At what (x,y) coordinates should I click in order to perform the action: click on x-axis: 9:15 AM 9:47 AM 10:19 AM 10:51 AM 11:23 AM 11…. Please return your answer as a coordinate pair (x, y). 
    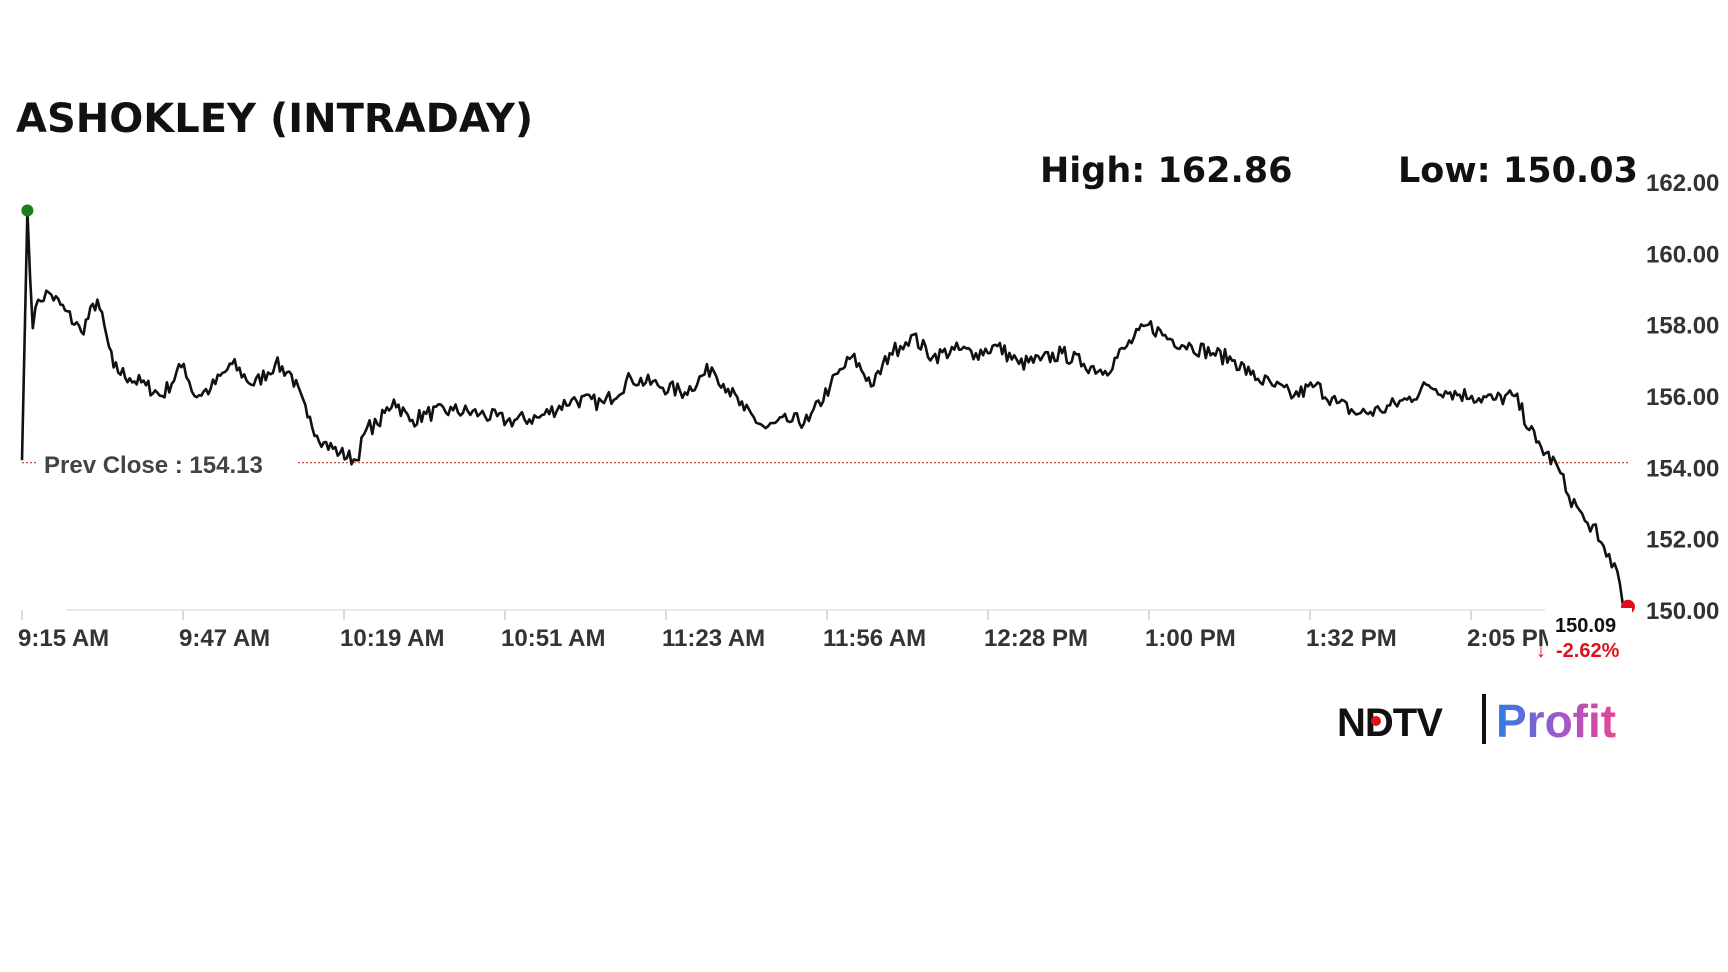
    Looking at the image, I should click on (788, 630).